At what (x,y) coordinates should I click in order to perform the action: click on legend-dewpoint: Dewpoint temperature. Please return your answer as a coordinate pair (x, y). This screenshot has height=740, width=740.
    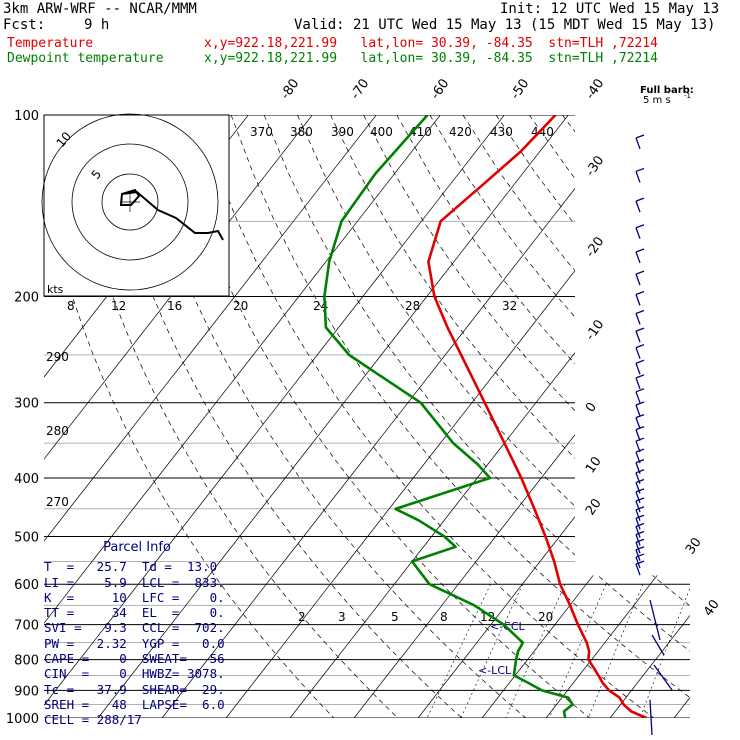
    Looking at the image, I should click on (85, 58).